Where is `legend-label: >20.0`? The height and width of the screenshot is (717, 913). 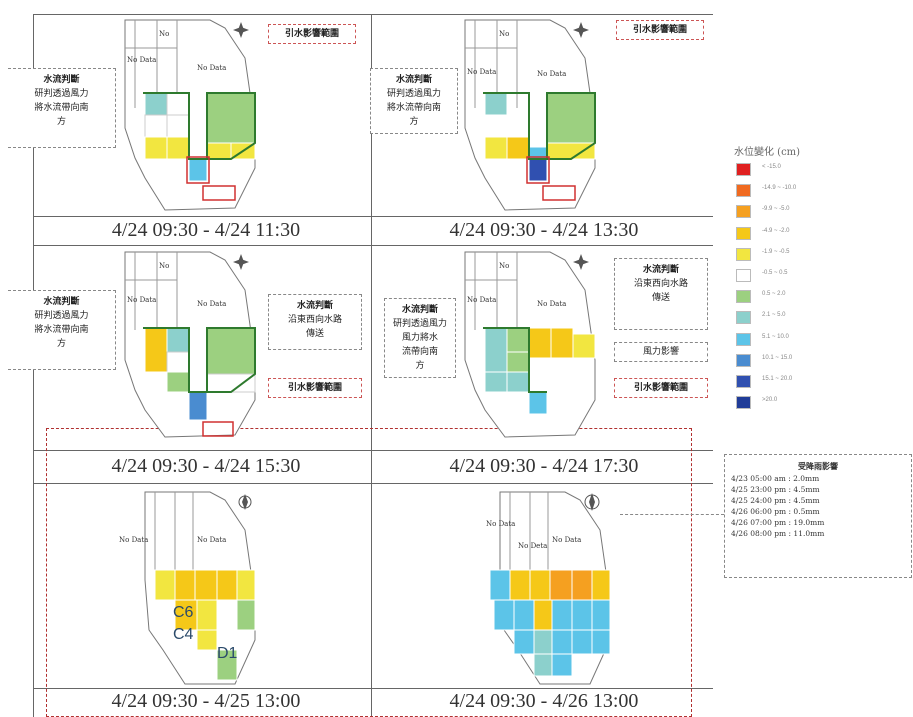 legend-label: >20.0 is located at coordinates (770, 400).